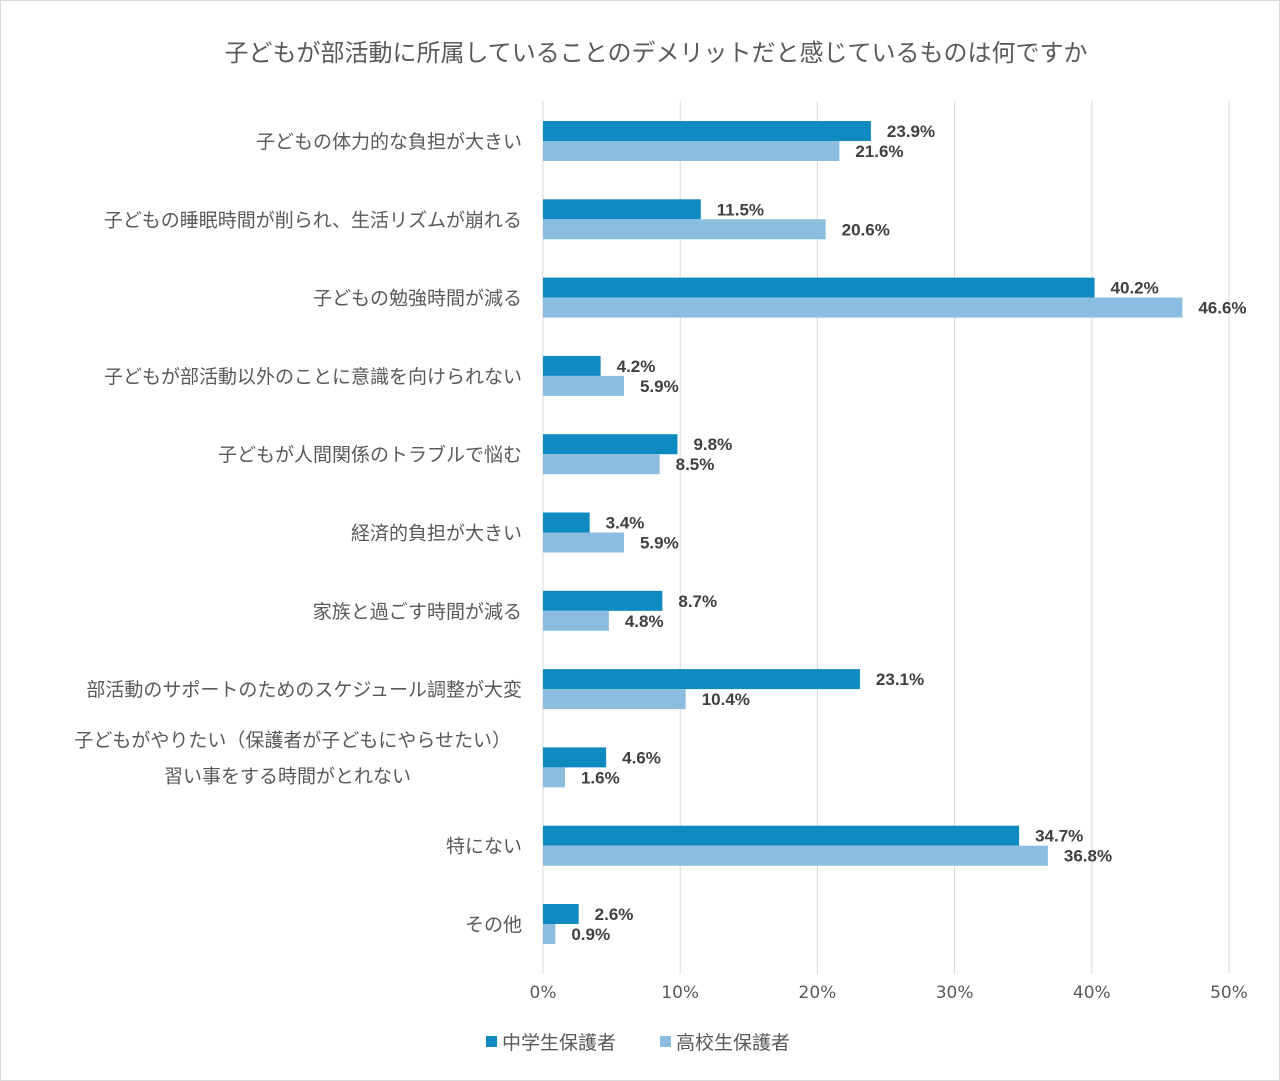 The height and width of the screenshot is (1081, 1280). Describe the element at coordinates (304, 690) in the screenshot. I see `category-label: 部活動のサポートのためのスケジュール調整が大変` at that location.